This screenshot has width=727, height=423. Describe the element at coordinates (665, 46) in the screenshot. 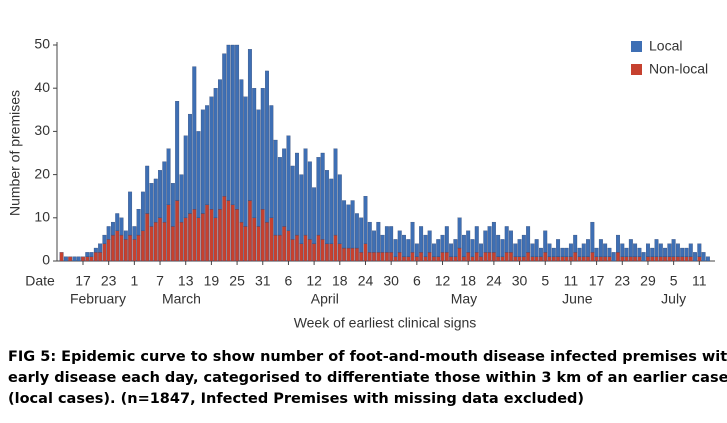

I see `legend-label: Local` at that location.